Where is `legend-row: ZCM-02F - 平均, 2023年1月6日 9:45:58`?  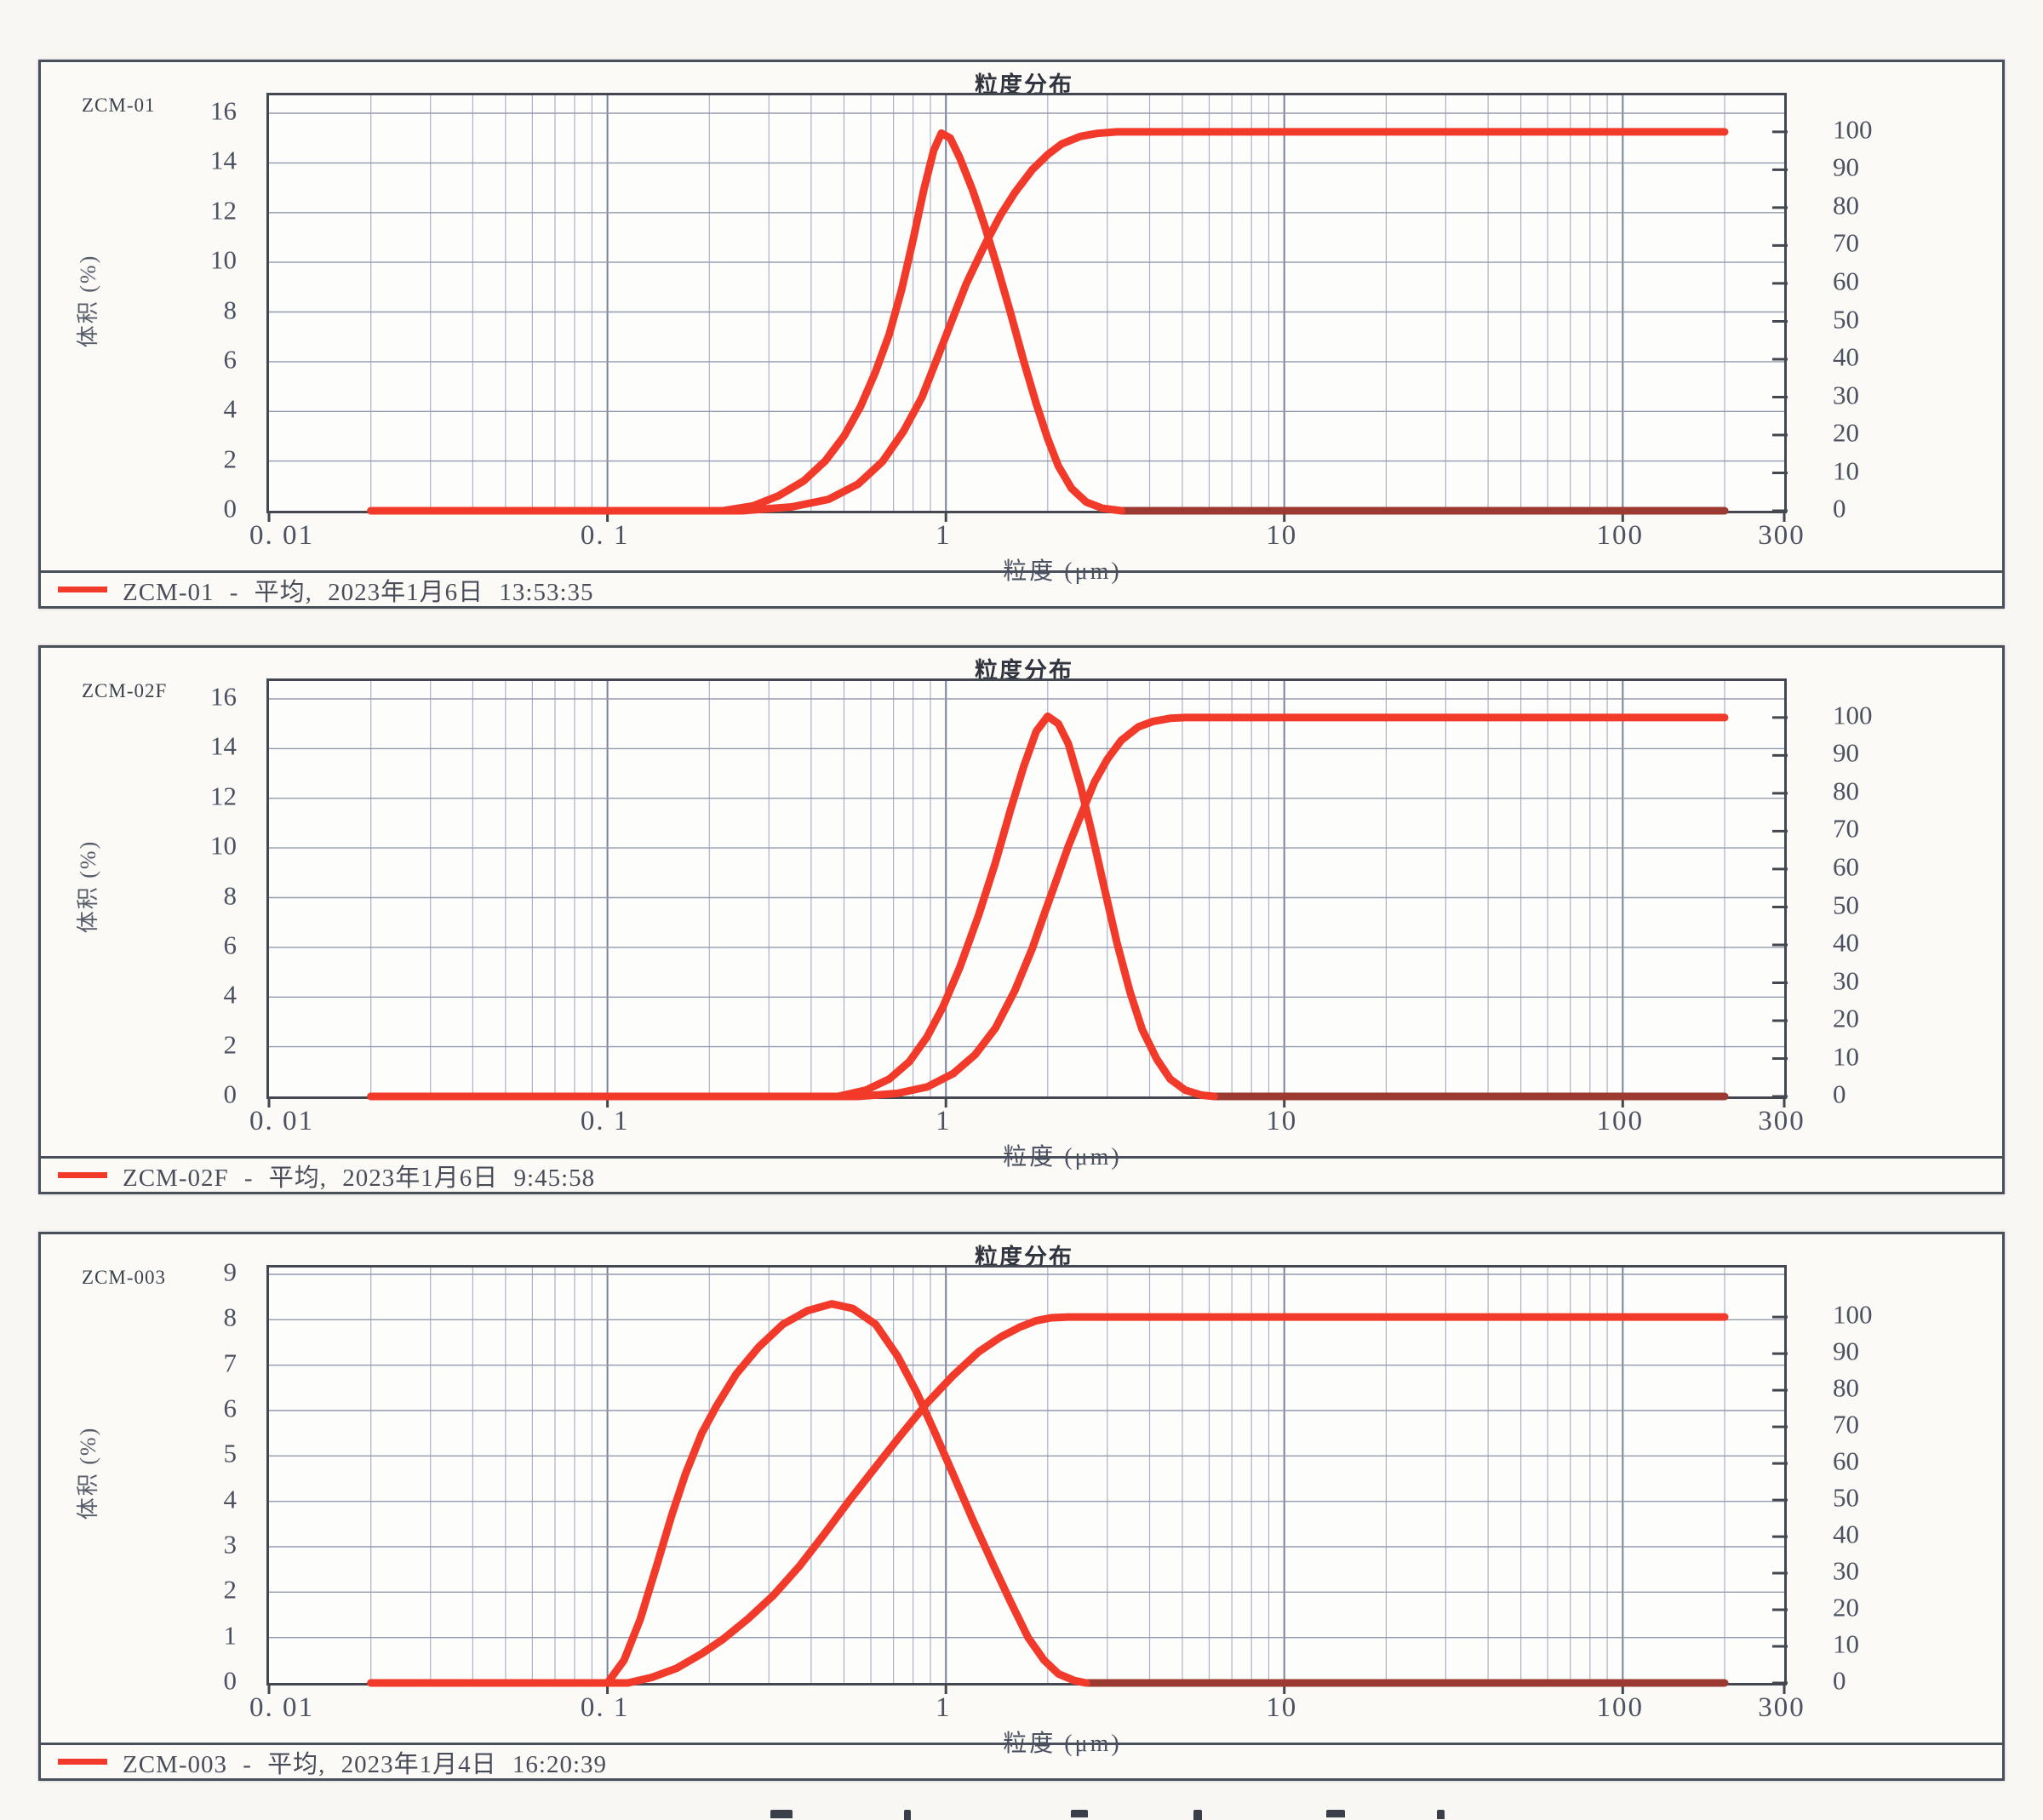
legend-row: ZCM-02F - 平均, 2023年1月6日 9:45:58 is located at coordinates (1021, 1174).